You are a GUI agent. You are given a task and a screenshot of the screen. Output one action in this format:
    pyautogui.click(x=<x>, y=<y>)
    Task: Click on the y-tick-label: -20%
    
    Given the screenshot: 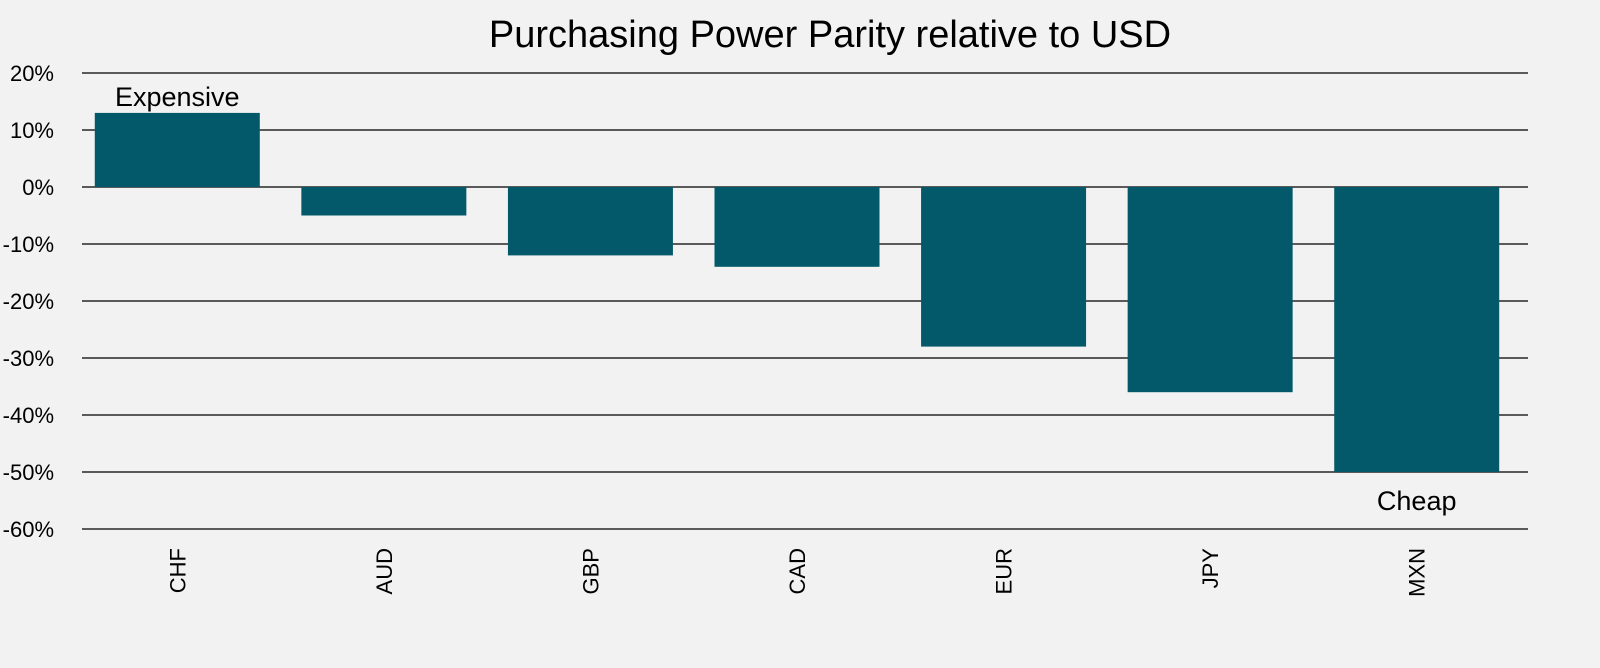 What is the action you would take?
    pyautogui.click(x=28, y=301)
    